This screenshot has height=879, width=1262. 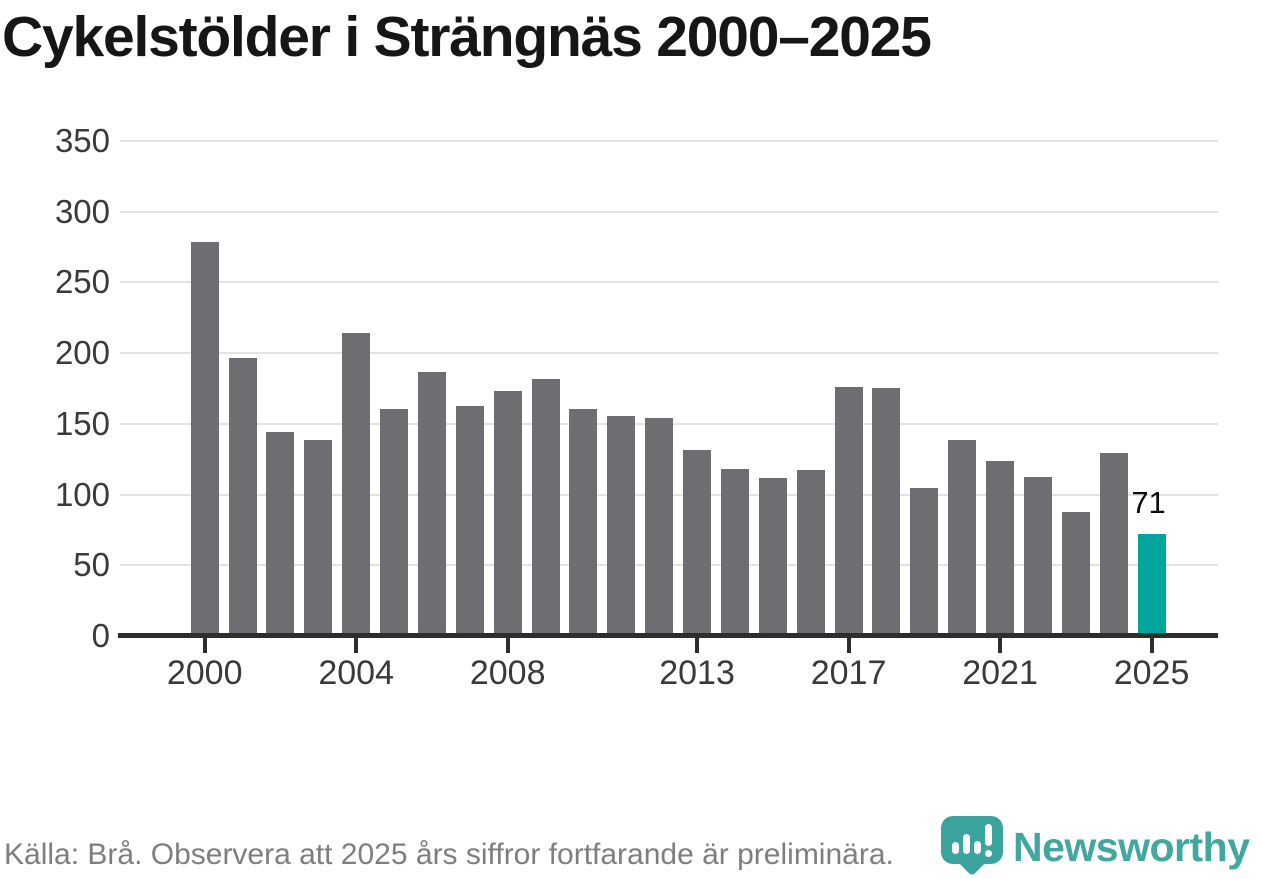 I want to click on x-tick-2017, so click(x=848, y=645).